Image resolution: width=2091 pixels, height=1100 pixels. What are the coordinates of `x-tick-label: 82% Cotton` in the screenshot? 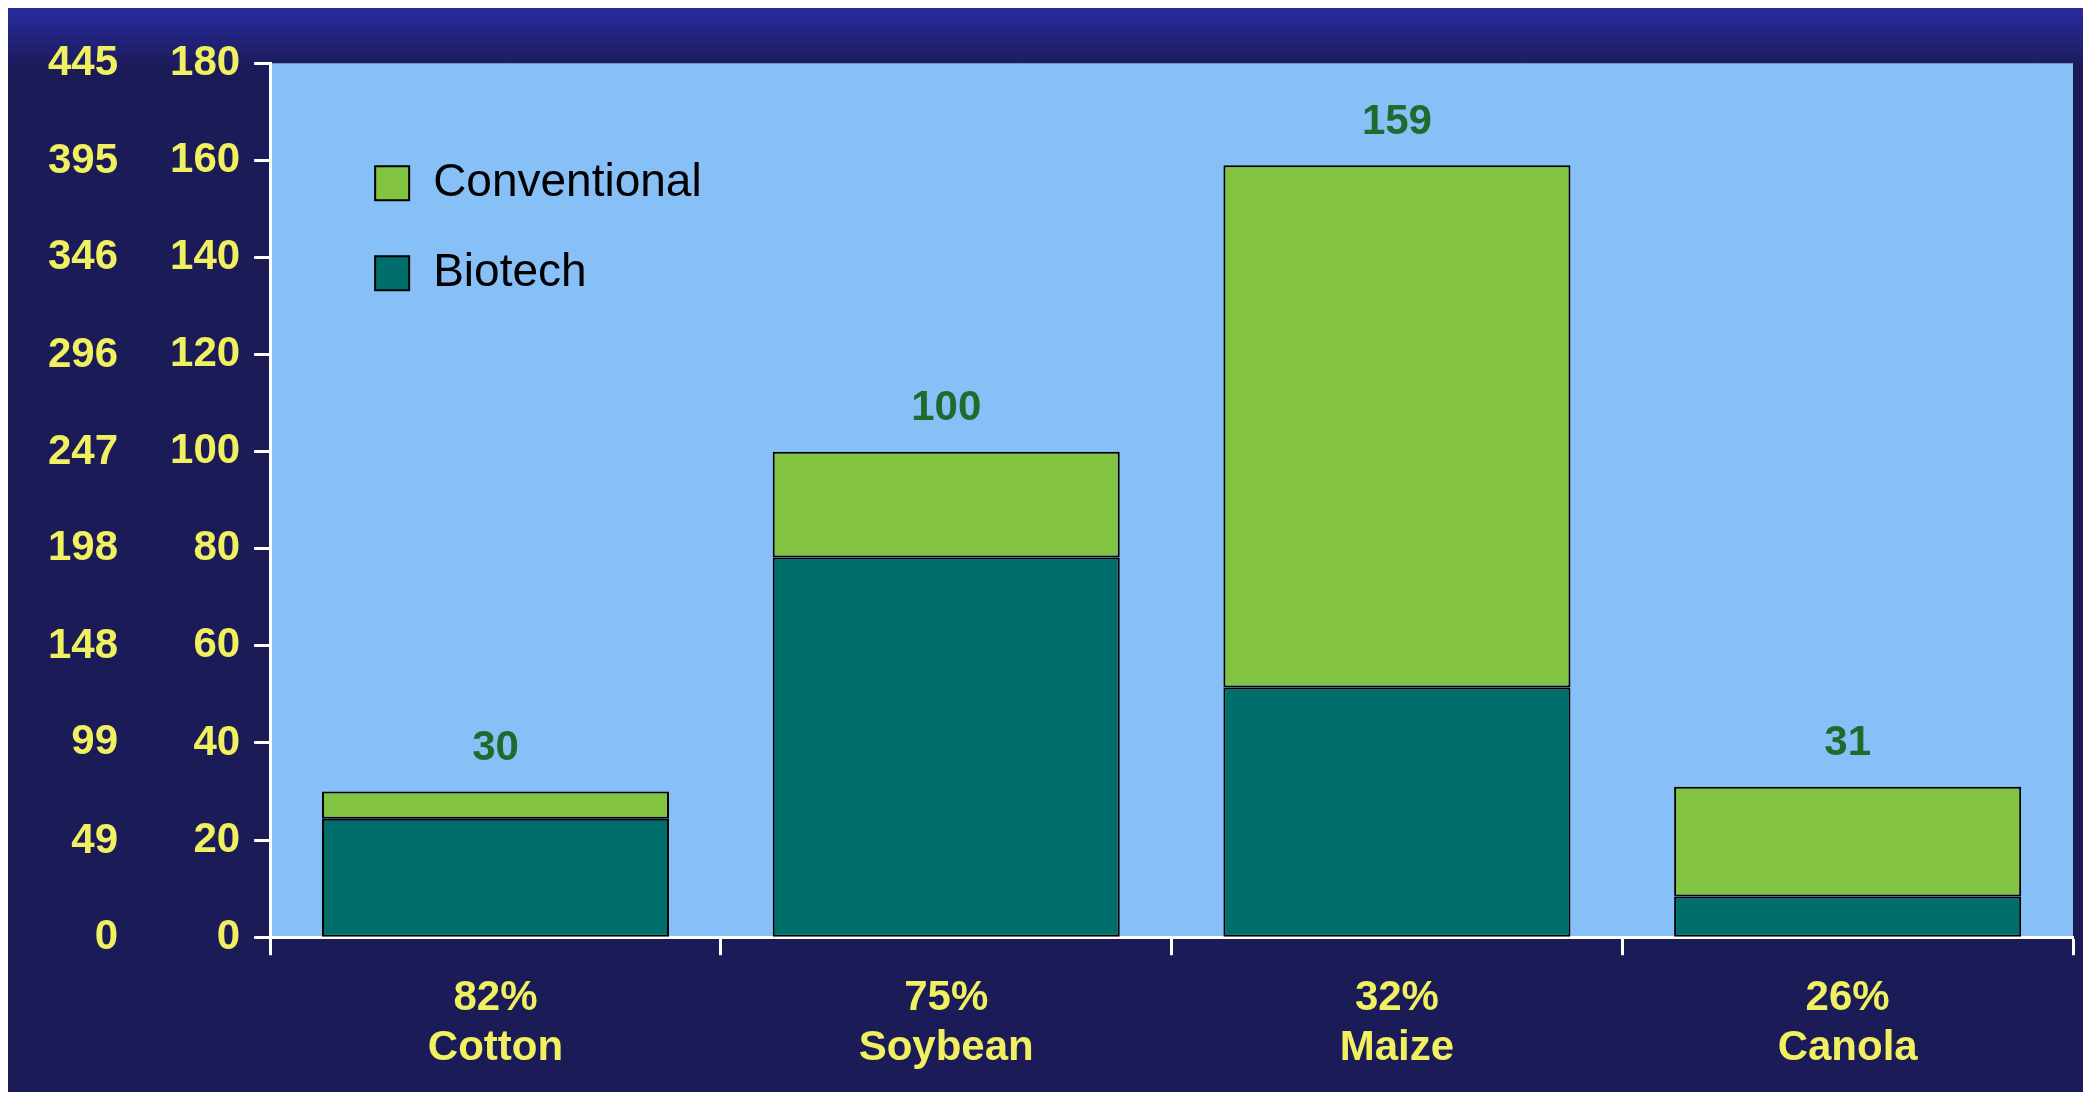 It's located at (495, 1020).